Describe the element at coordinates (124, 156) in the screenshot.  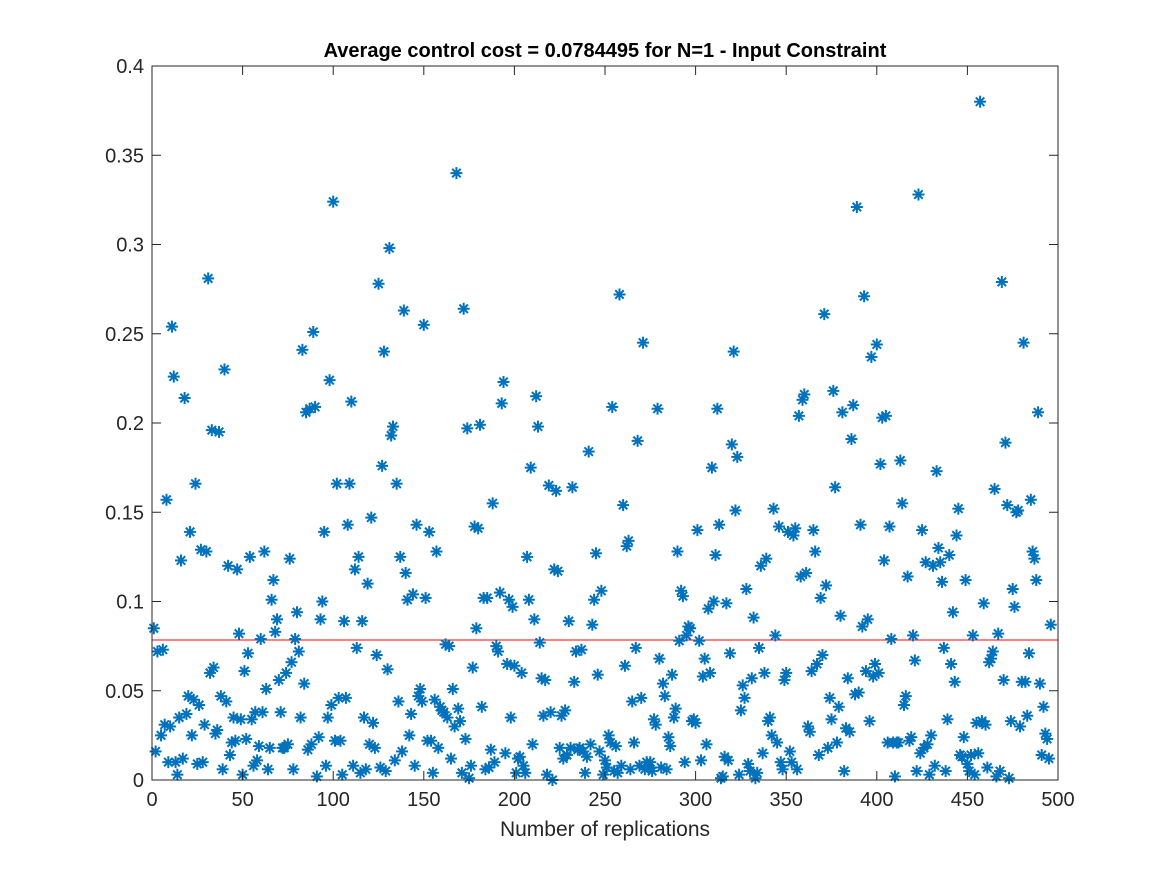
I see `y-tick-label: 0.35` at that location.